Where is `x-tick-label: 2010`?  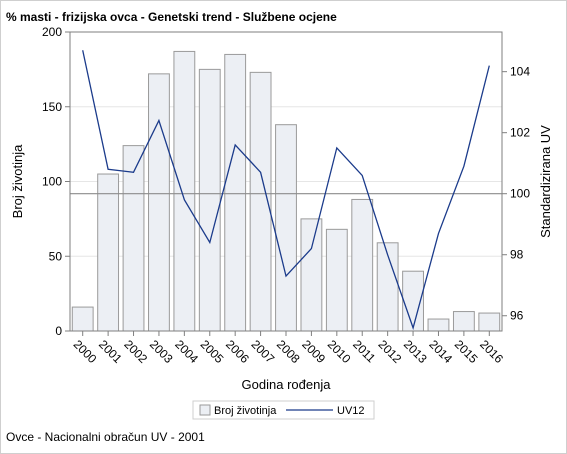 x-tick-label: 2010 is located at coordinates (339, 351).